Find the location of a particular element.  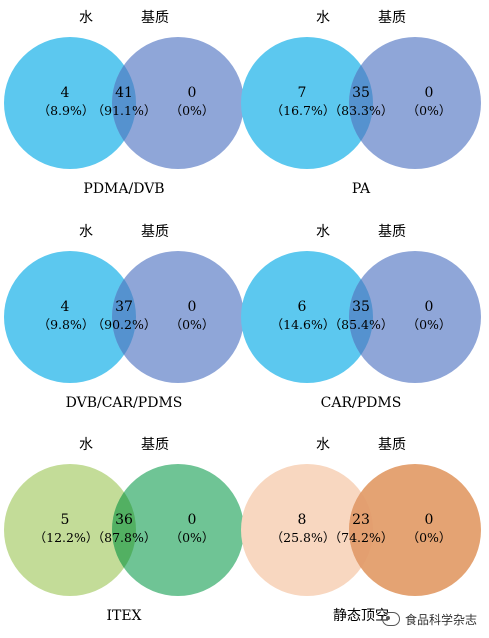

left-only-percent: （9.8%） is located at coordinates (66, 324).